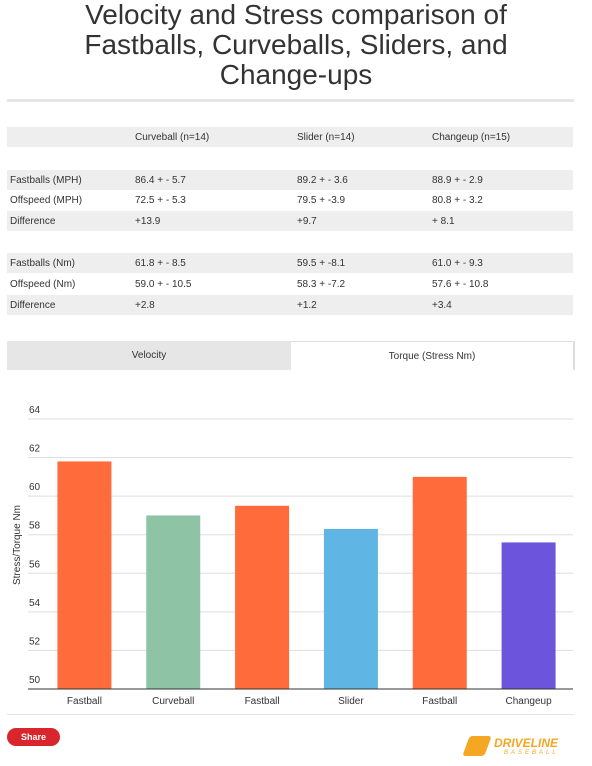  I want to click on y-tick-label: 50, so click(35, 680).